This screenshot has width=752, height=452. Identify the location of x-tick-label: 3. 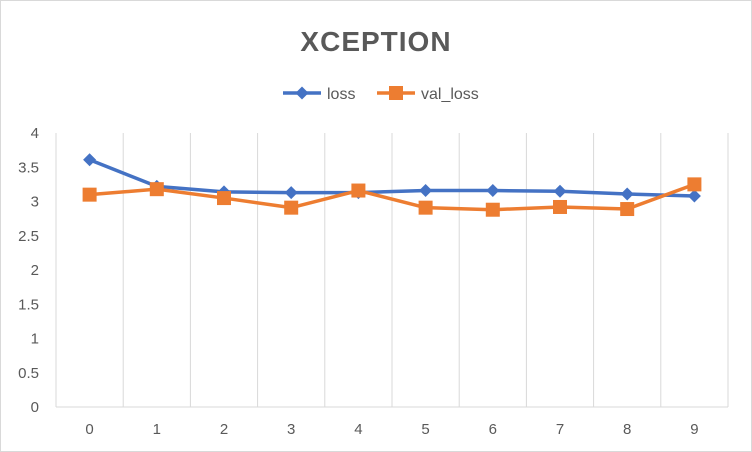
(291, 429).